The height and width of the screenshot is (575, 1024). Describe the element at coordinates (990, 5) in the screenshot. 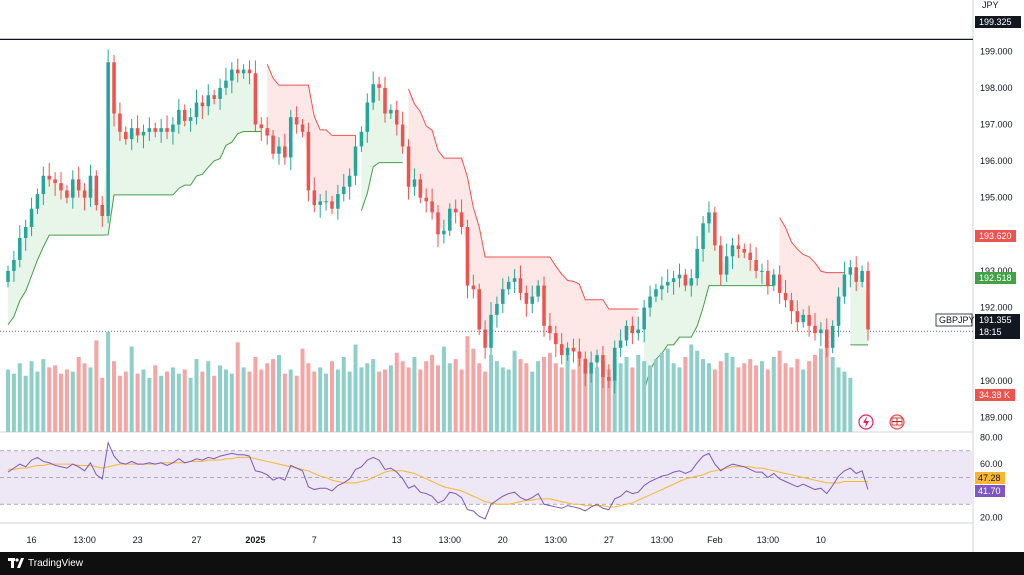

I see `currency-label: JPY` at that location.